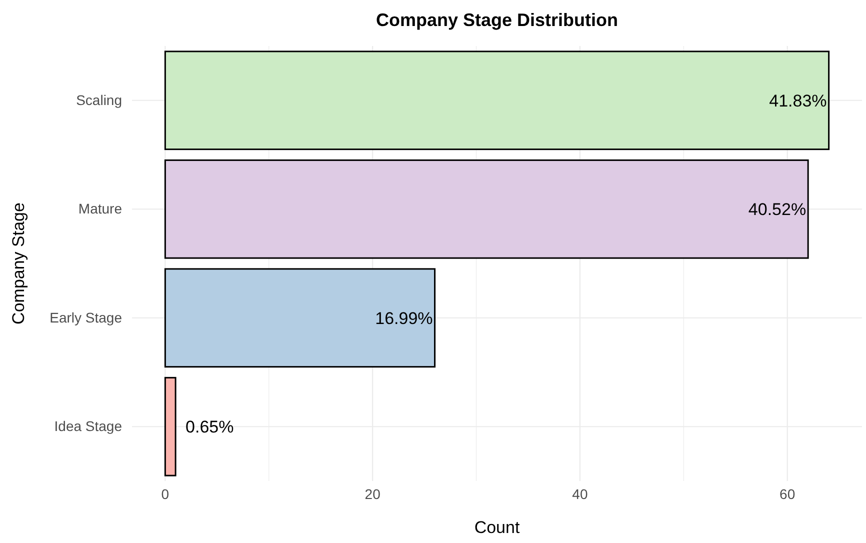 Image resolution: width=866 pixels, height=543 pixels. Describe the element at coordinates (497, 527) in the screenshot. I see `x-axis-title: Count` at that location.